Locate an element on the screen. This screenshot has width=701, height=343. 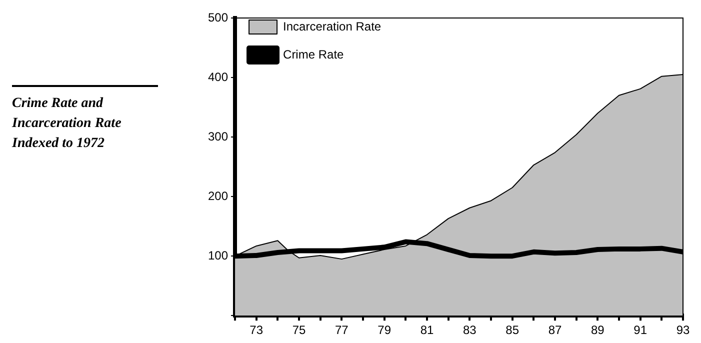
x-tick-label: 93 is located at coordinates (683, 330).